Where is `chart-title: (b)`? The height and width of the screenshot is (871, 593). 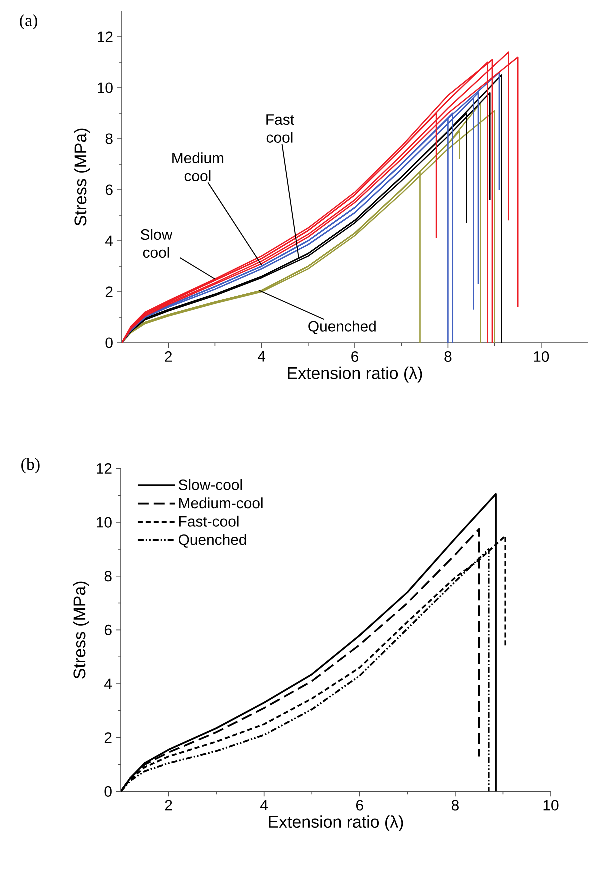 chart-title: (b) is located at coordinates (31, 466).